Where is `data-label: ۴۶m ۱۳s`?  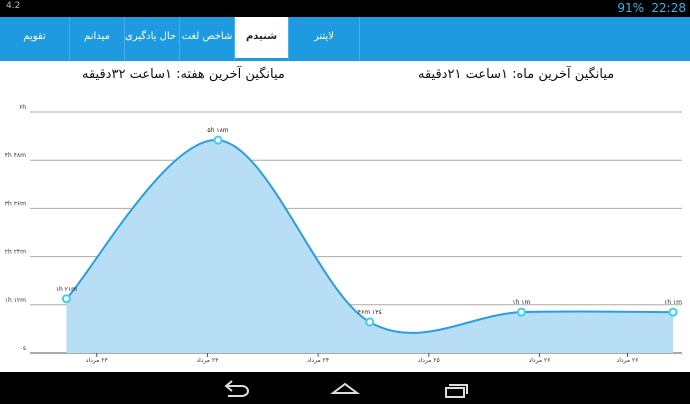 data-label: ۴۶m ۱۳s is located at coordinates (370, 312).